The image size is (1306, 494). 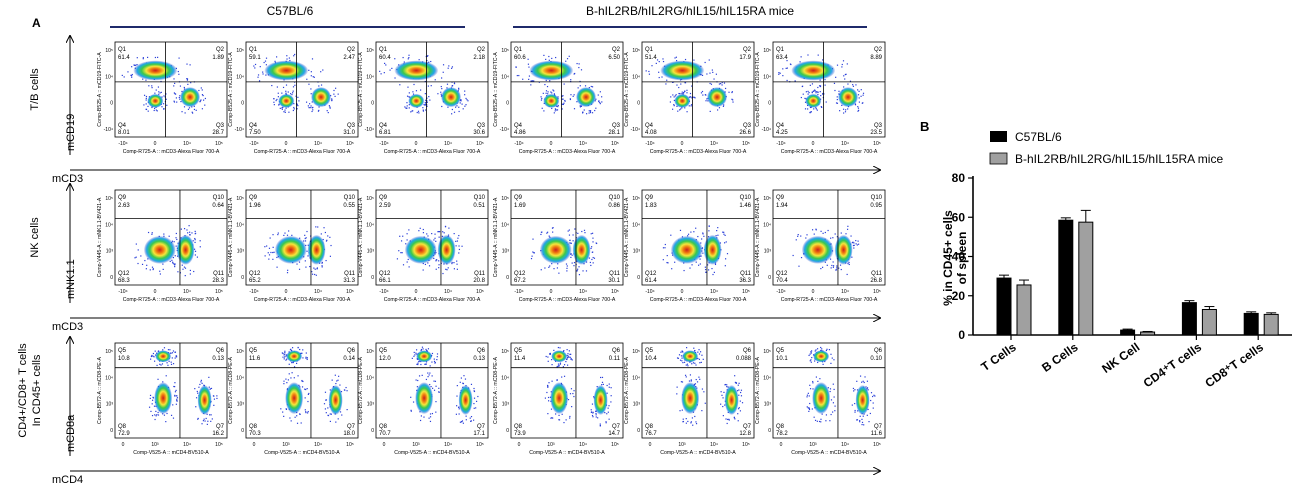 I want to click on quadrant-value-tr: 0.11, so click(x=615, y=359).